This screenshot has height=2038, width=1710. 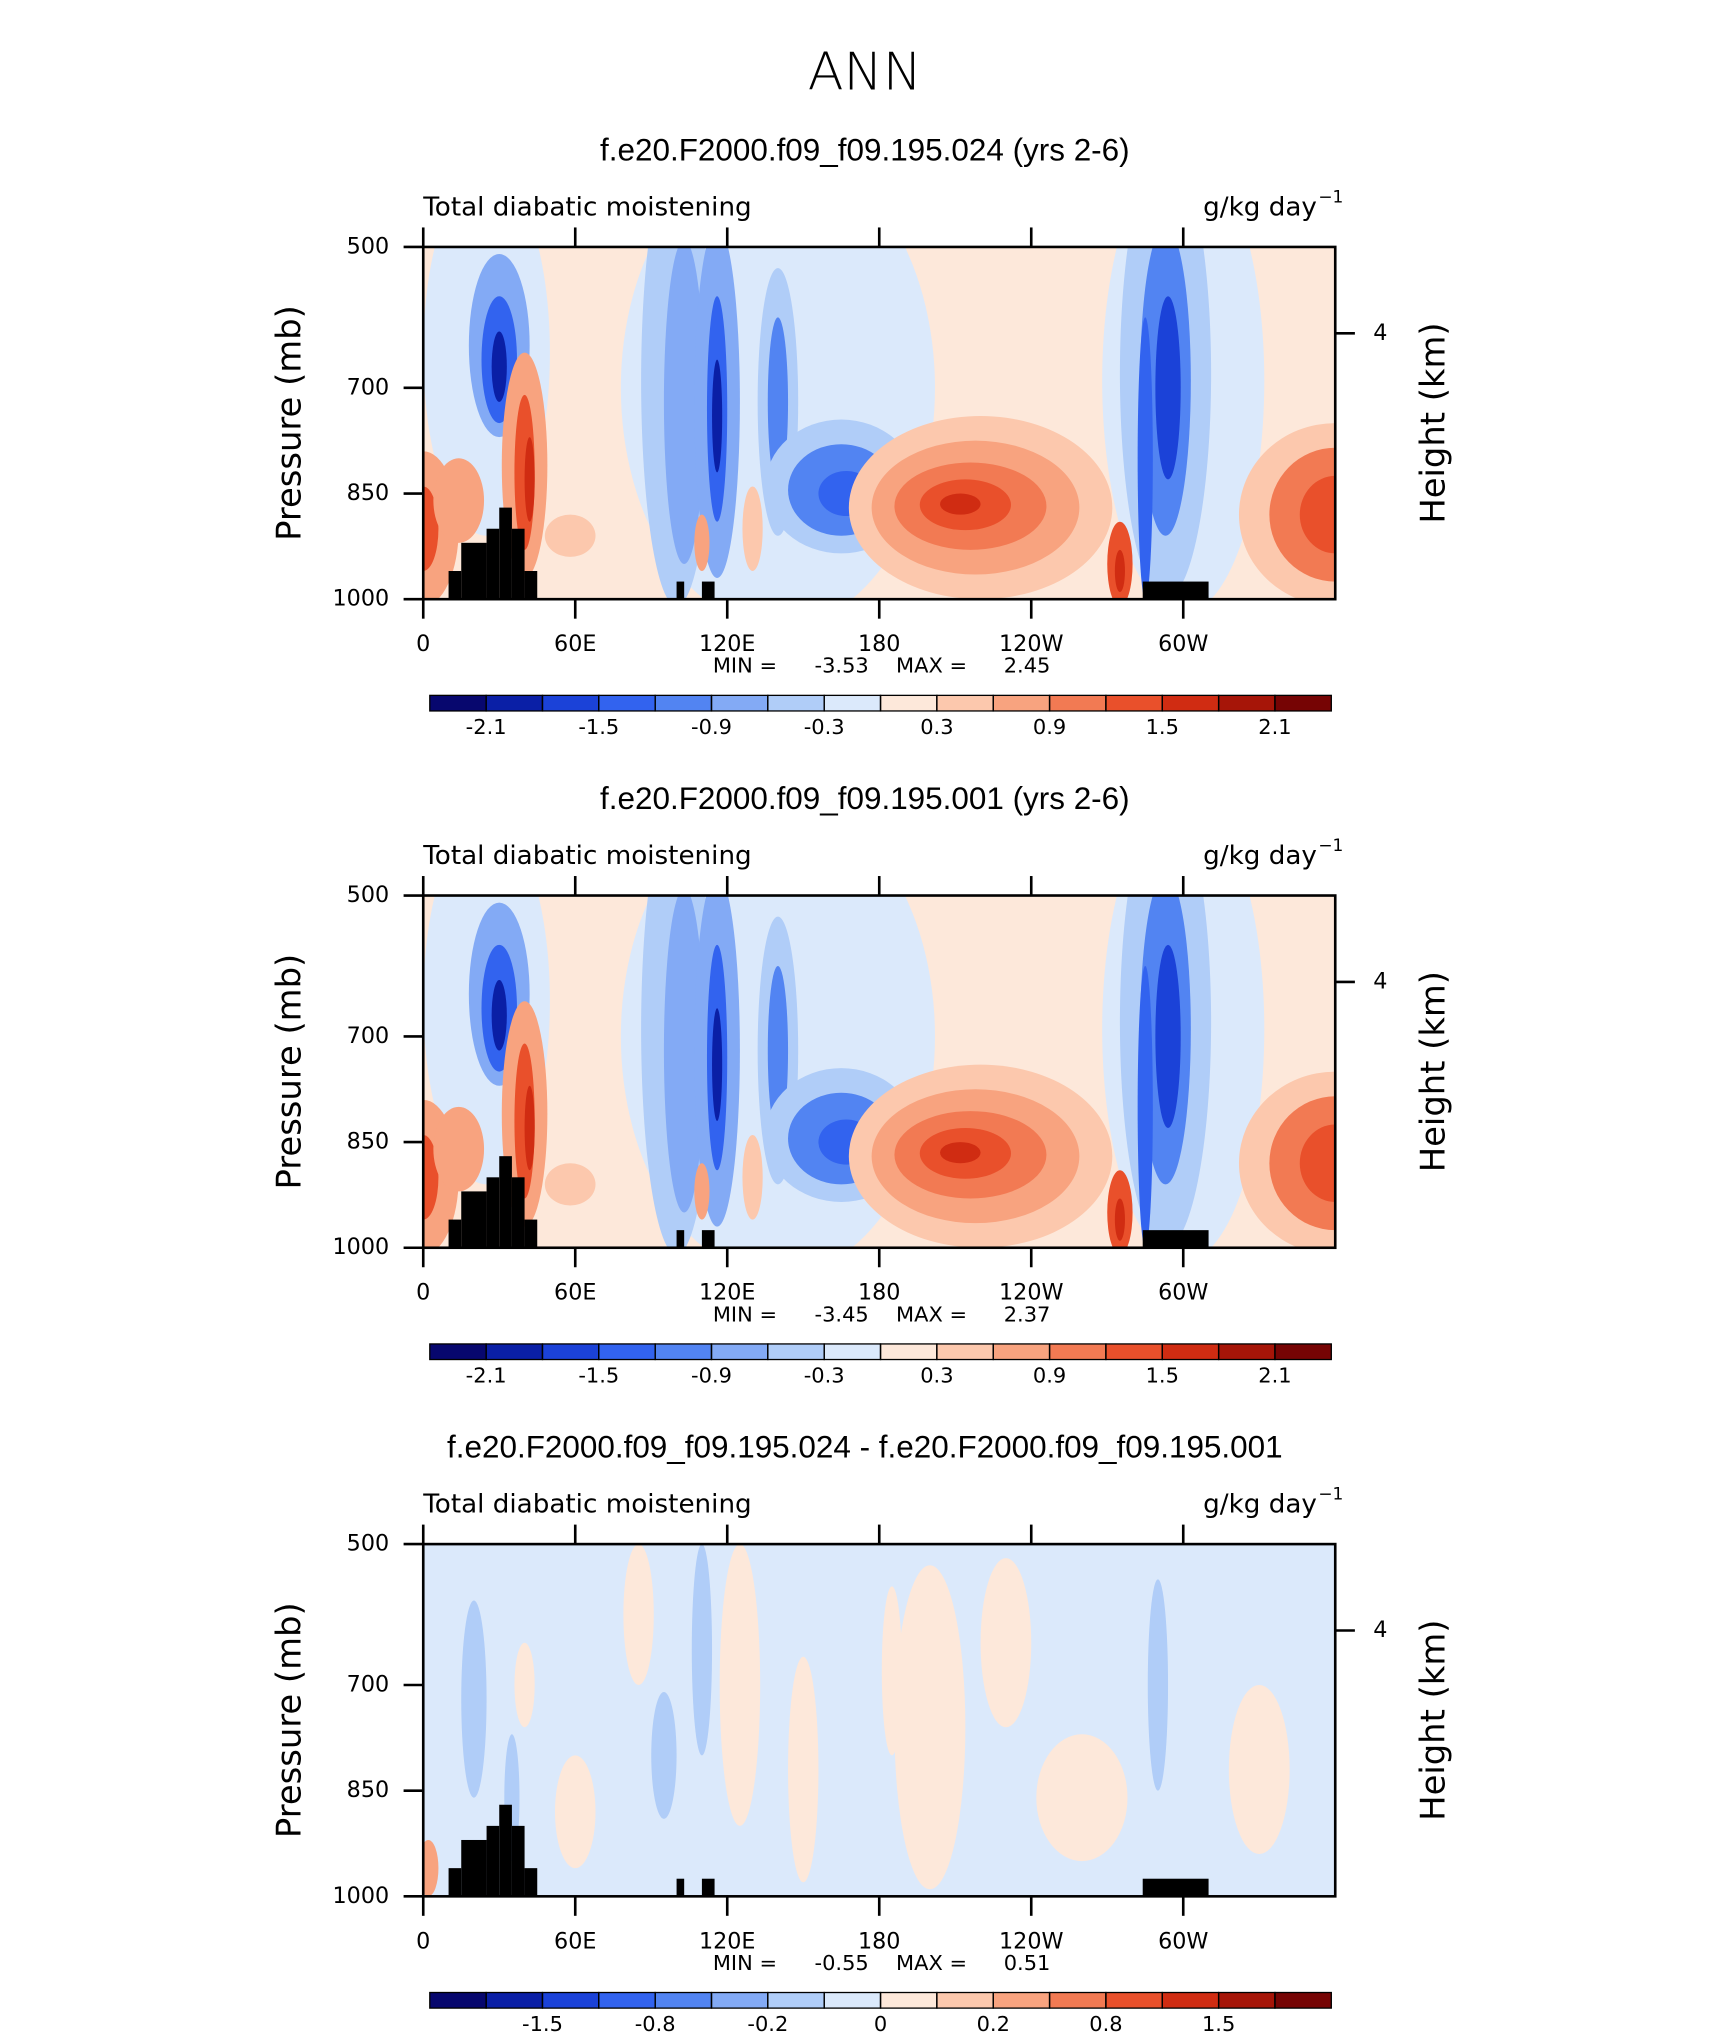 I want to click on y-tick-label: 1000, so click(x=361, y=1896).